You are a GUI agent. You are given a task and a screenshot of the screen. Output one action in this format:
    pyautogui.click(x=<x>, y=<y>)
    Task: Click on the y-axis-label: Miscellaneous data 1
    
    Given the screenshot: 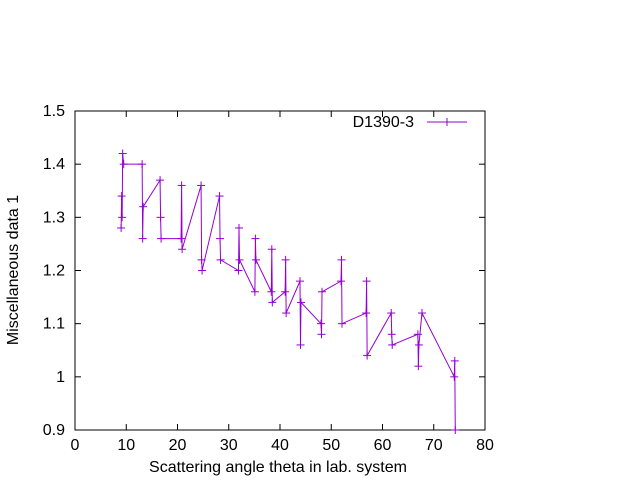 What is the action you would take?
    pyautogui.click(x=13, y=270)
    